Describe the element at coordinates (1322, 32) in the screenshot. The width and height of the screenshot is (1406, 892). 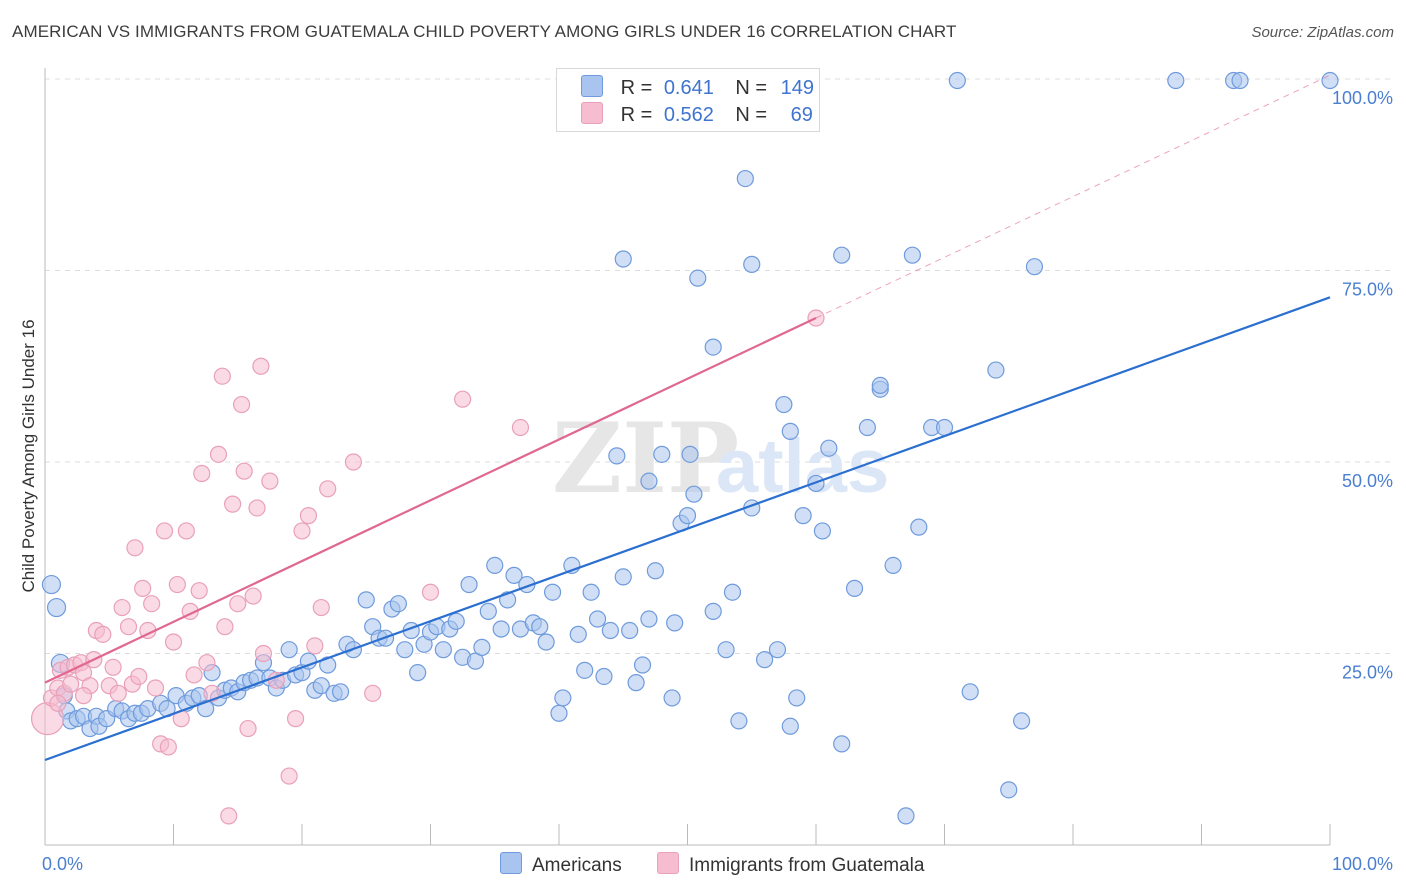
I see `chart-source: Source: ZipAtlas.com` at that location.